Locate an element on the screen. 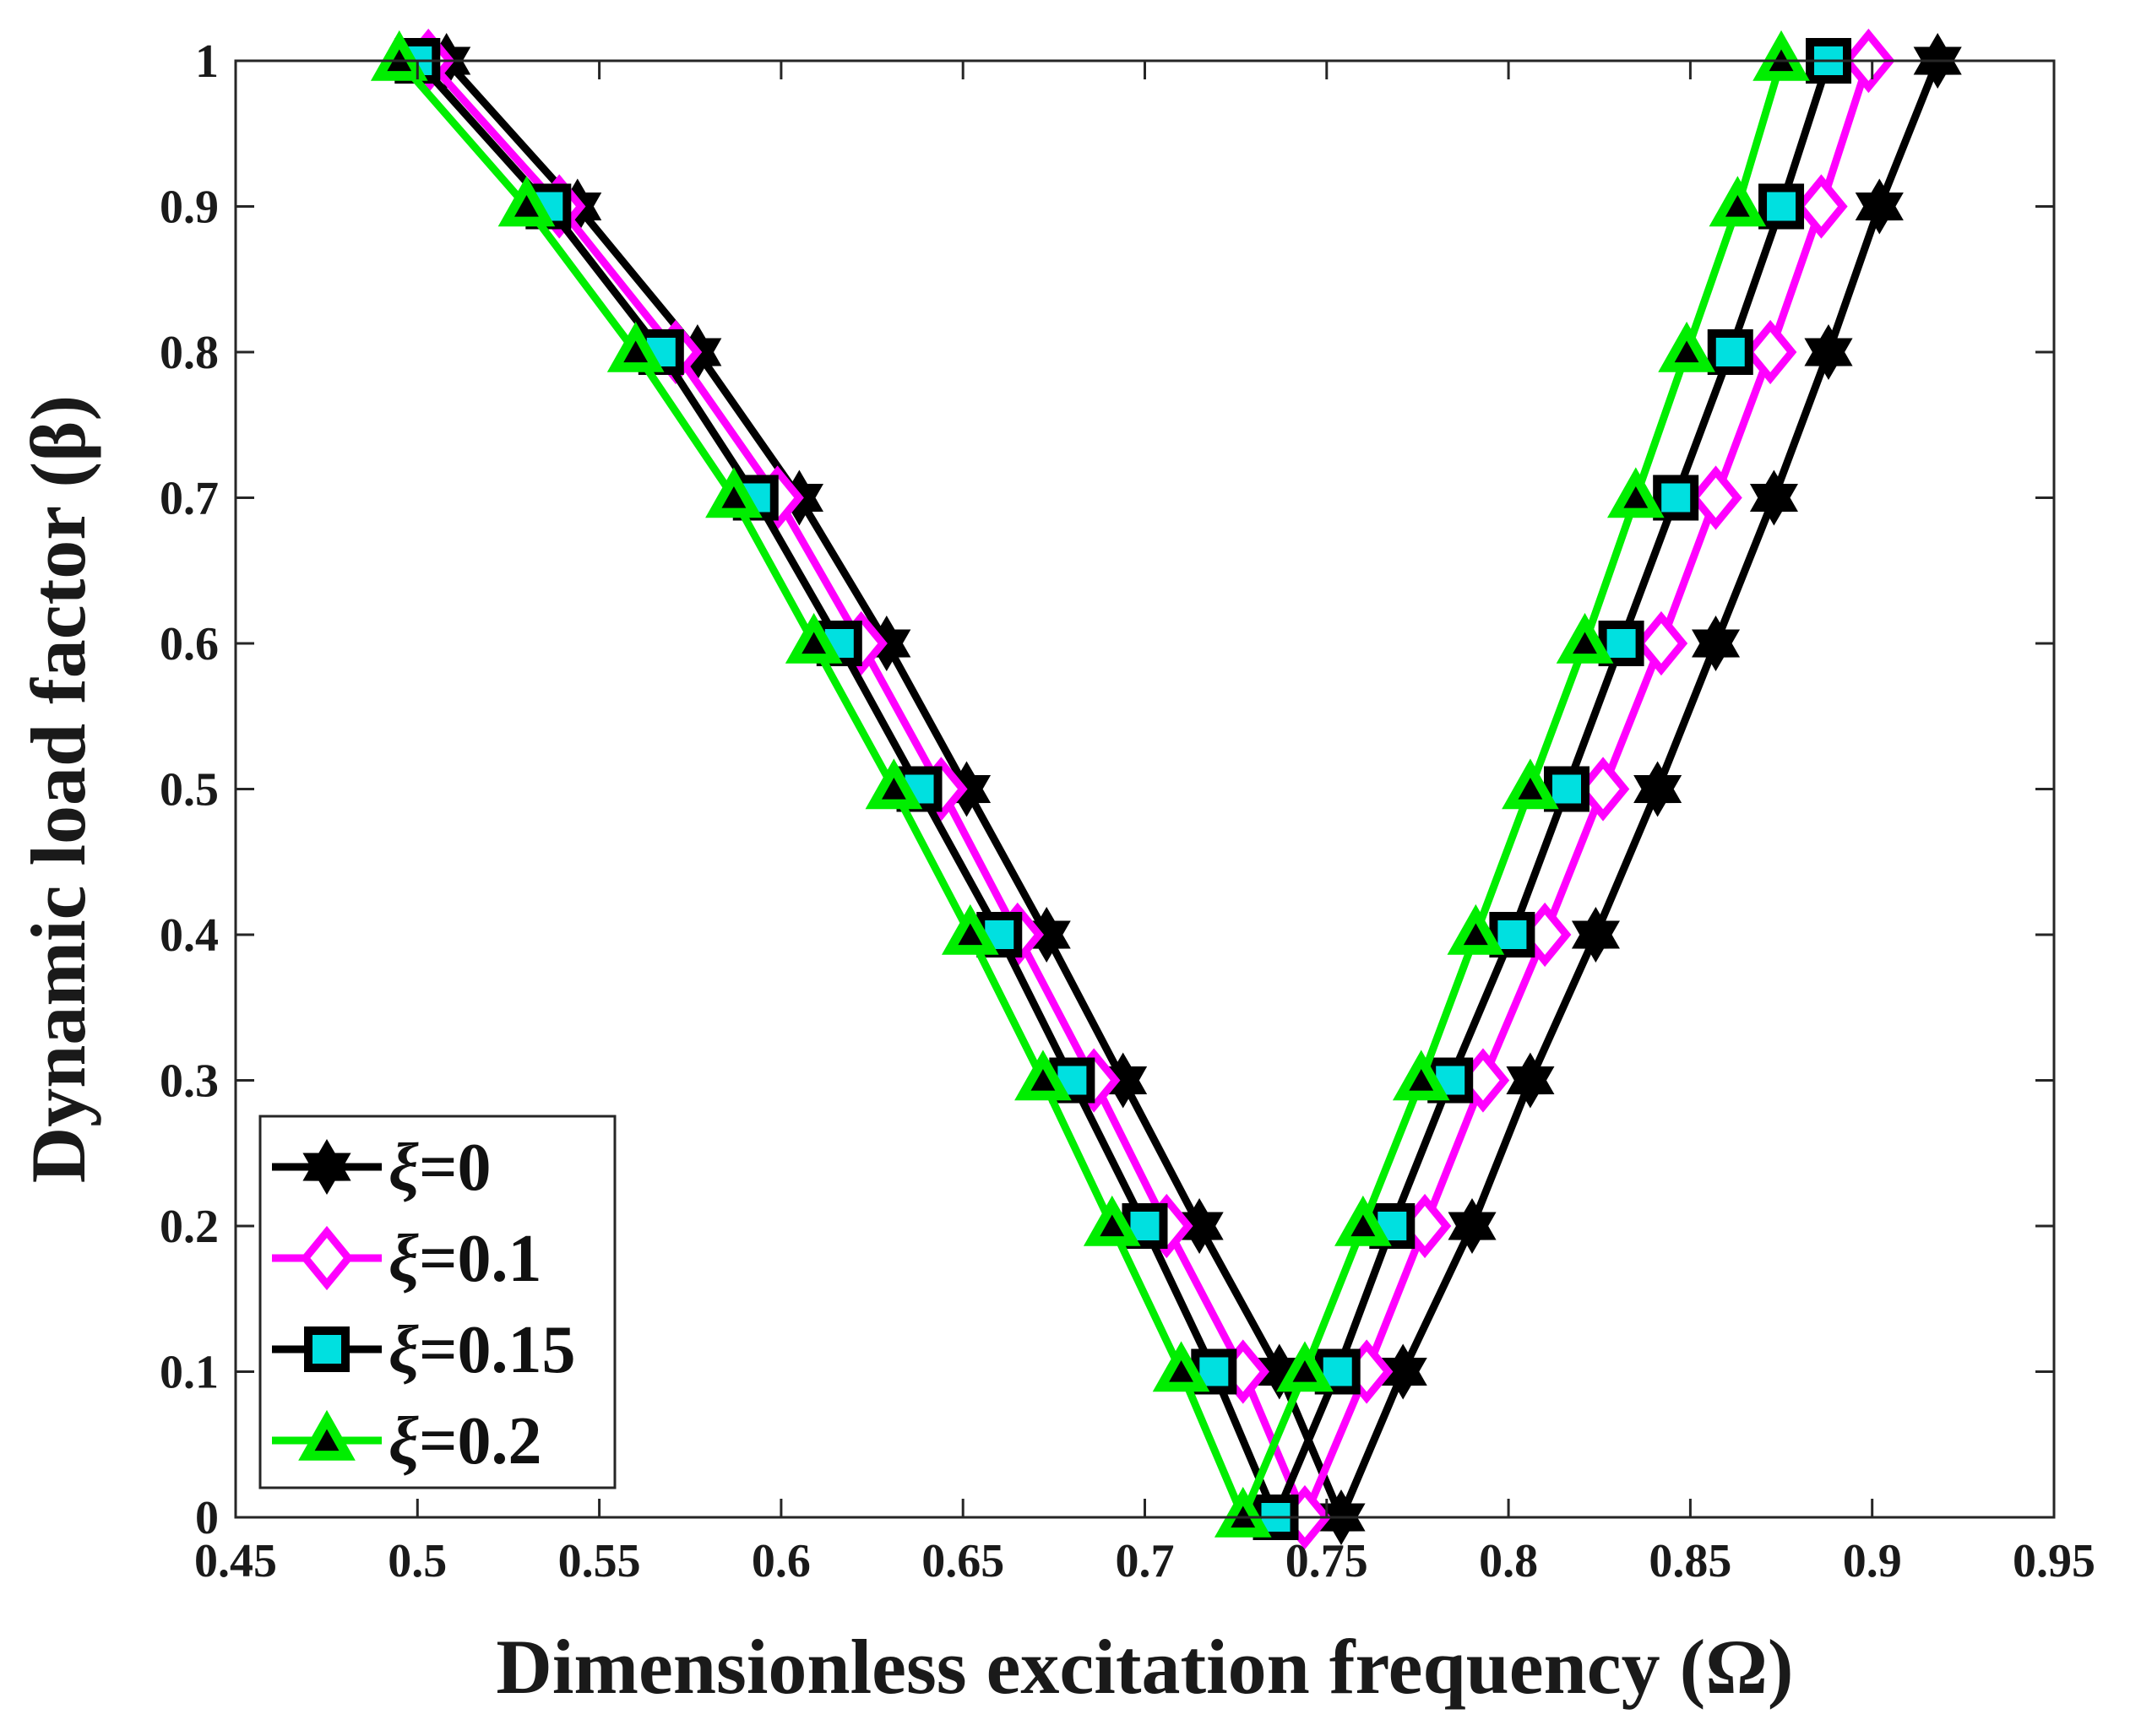 The height and width of the screenshot is (1736, 2141). y-tick-label-2: 0.2 is located at coordinates (190, 1227).